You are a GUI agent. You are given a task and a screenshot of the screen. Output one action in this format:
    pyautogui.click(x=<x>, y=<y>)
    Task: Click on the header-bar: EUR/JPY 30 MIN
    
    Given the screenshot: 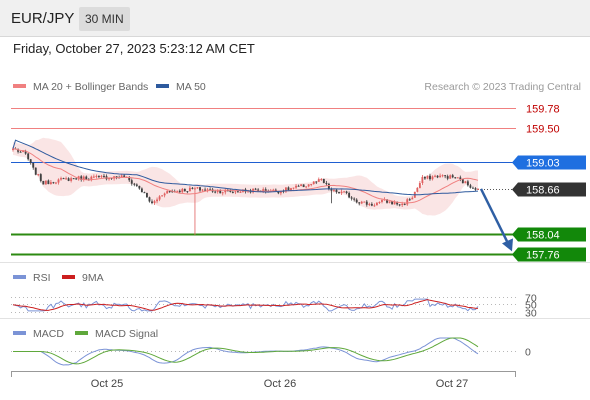 What is the action you would take?
    pyautogui.click(x=295, y=18)
    